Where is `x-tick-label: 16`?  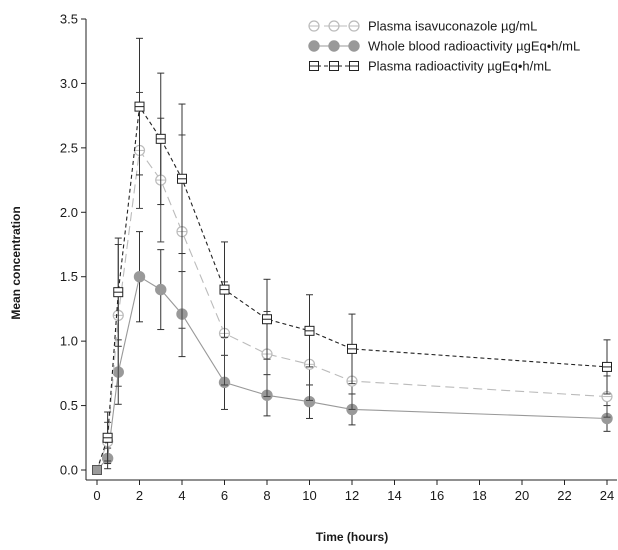
x-tick-label: 16 is located at coordinates (437, 495).